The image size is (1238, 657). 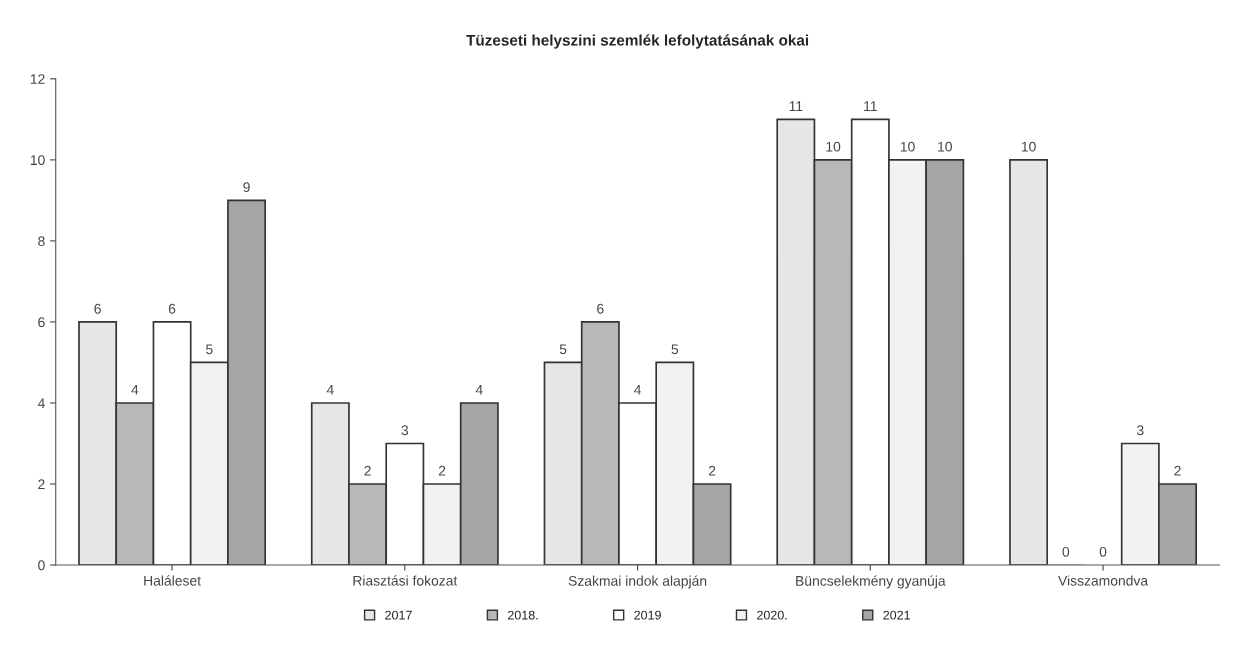 What do you see at coordinates (41, 484) in the screenshot?
I see `y-tick-label: 2` at bounding box center [41, 484].